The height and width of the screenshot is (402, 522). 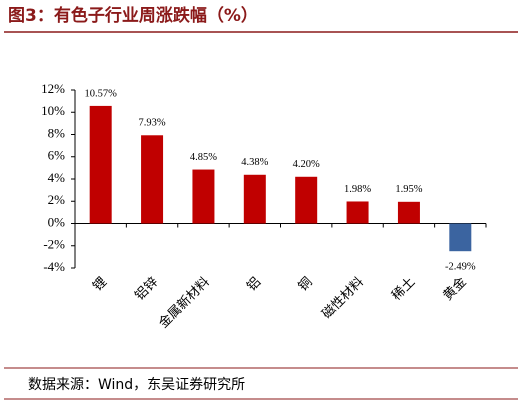 What do you see at coordinates (57, 155) in the screenshot?
I see `y-tick-label: 6%` at bounding box center [57, 155].